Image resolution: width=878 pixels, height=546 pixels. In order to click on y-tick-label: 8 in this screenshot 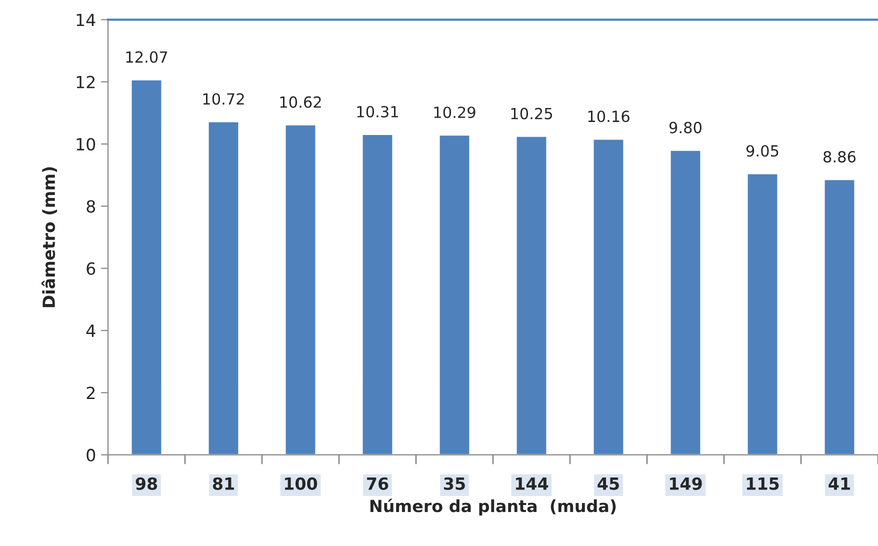, I will do `click(91, 206)`.